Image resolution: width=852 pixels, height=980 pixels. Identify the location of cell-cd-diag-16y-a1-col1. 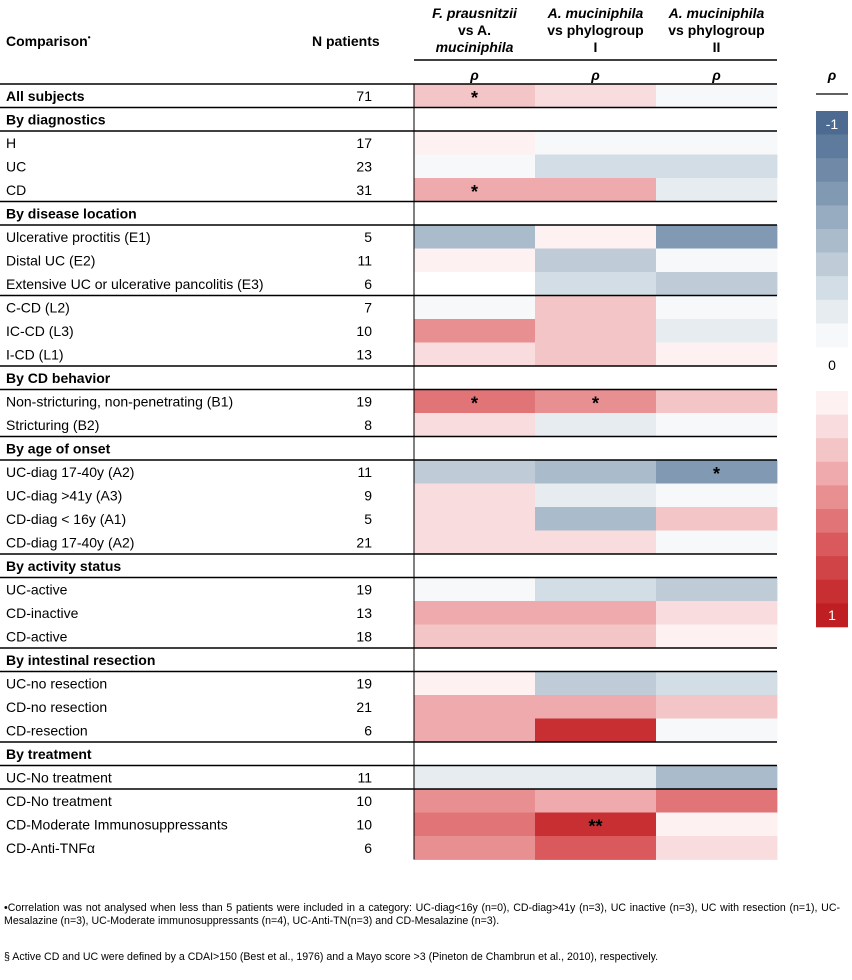
(475, 519).